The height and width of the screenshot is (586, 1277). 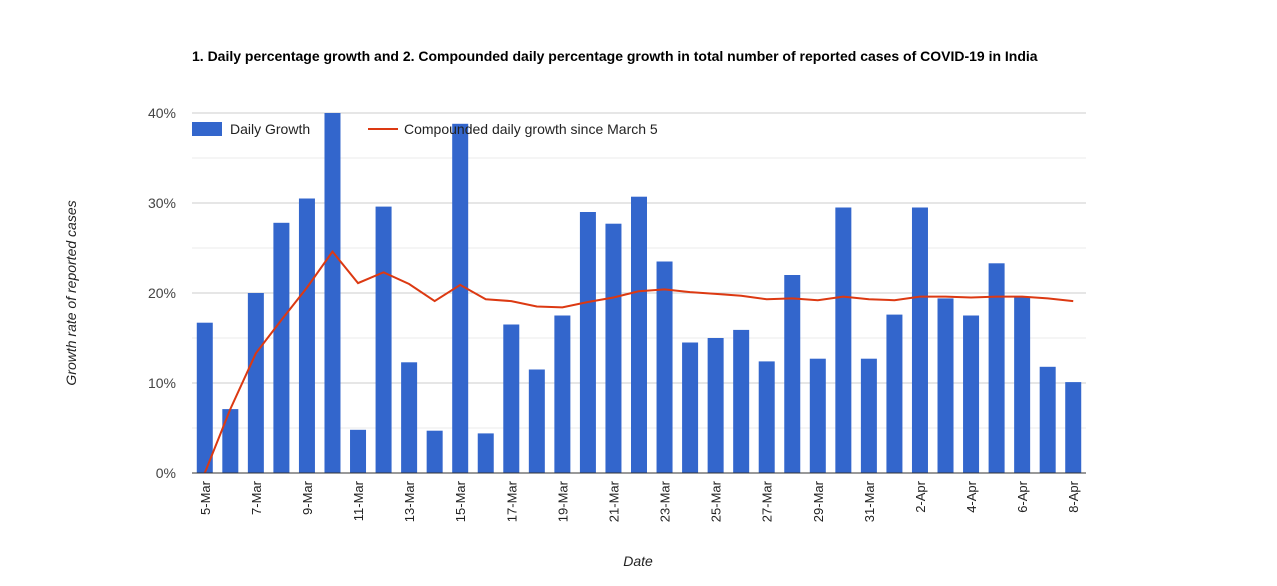 I want to click on x-tick-label: 15-Mar, so click(x=460, y=501).